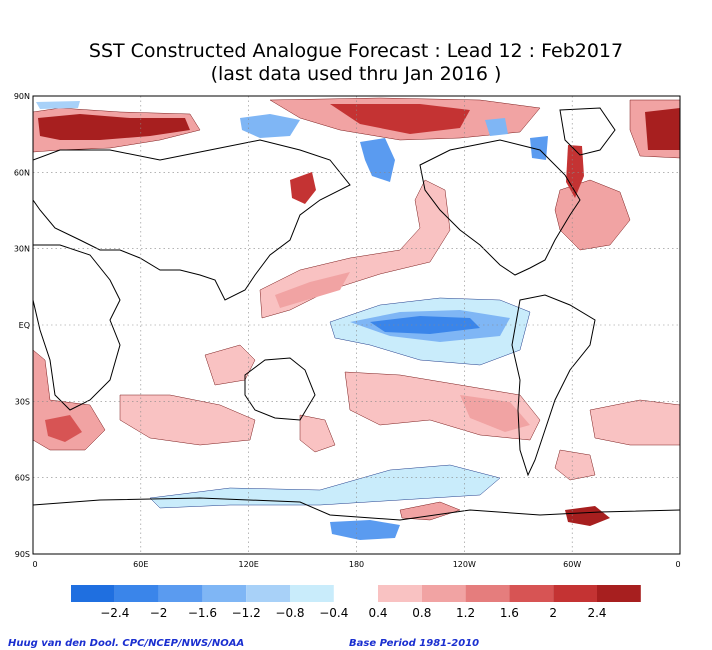  I want to click on lat-label: 60N, so click(22, 172).